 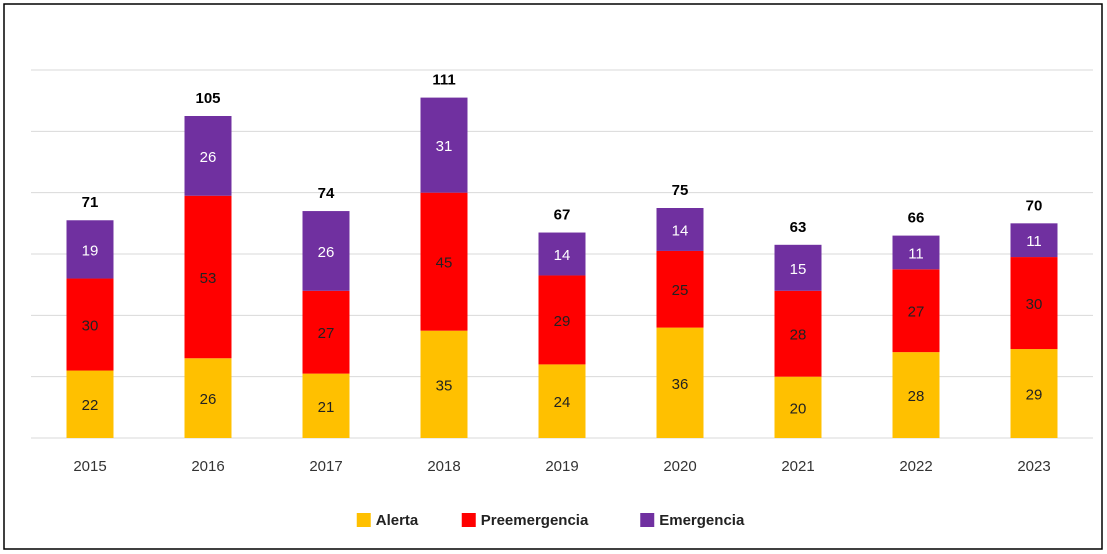 What do you see at coordinates (561, 466) in the screenshot?
I see `x-tick-label: 2019` at bounding box center [561, 466].